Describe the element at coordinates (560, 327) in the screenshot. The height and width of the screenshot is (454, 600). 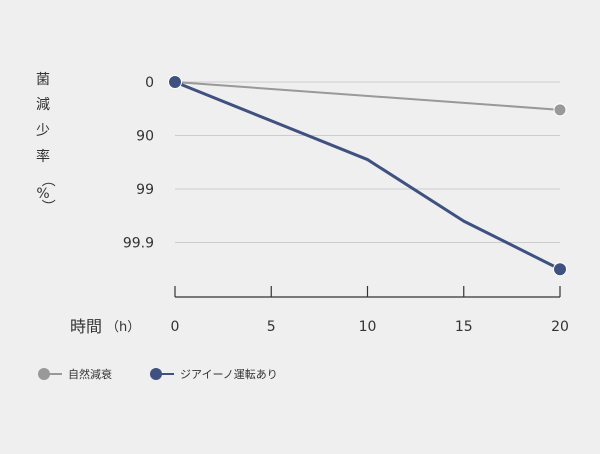
I see `x-tick-label: 20` at that location.